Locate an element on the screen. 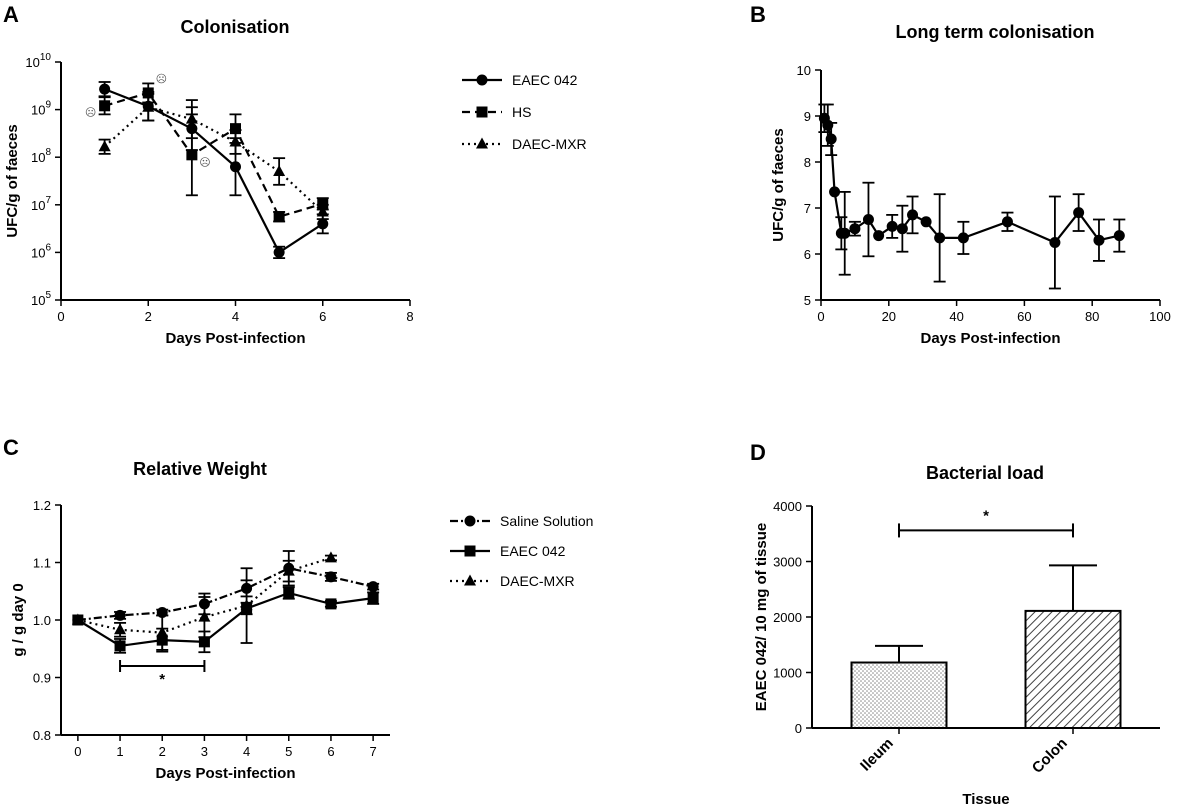 The image size is (1183, 808). y-tick-exponent: 5 is located at coordinates (48, 295).